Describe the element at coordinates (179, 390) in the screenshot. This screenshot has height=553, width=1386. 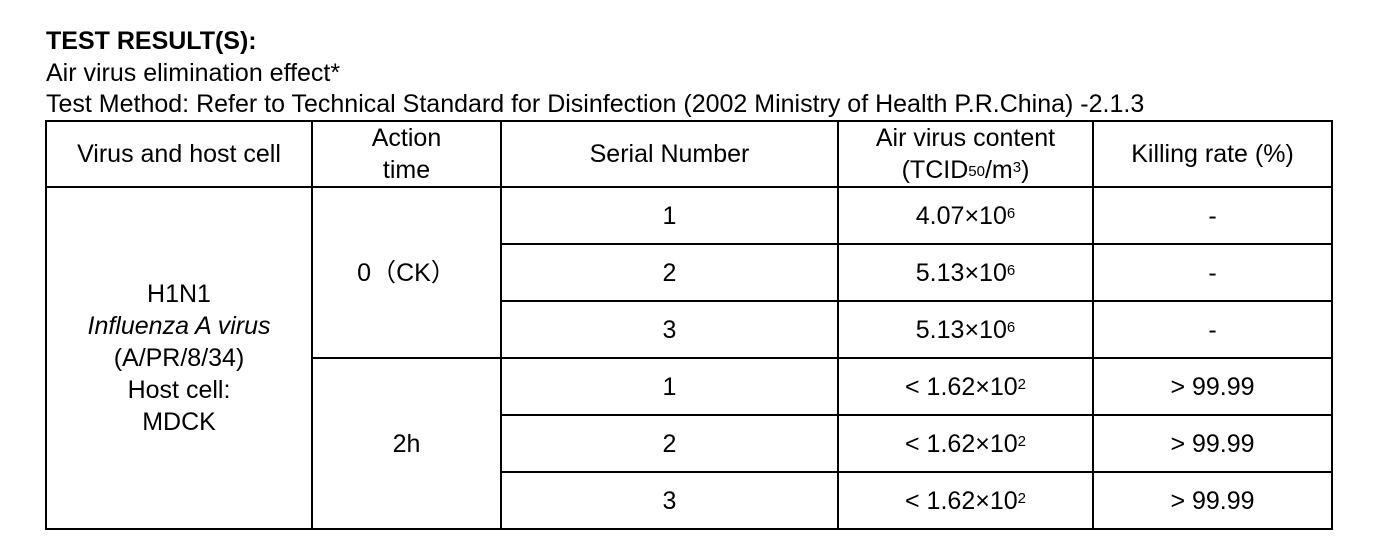
I see `host-cell-label: Host cell:` at that location.